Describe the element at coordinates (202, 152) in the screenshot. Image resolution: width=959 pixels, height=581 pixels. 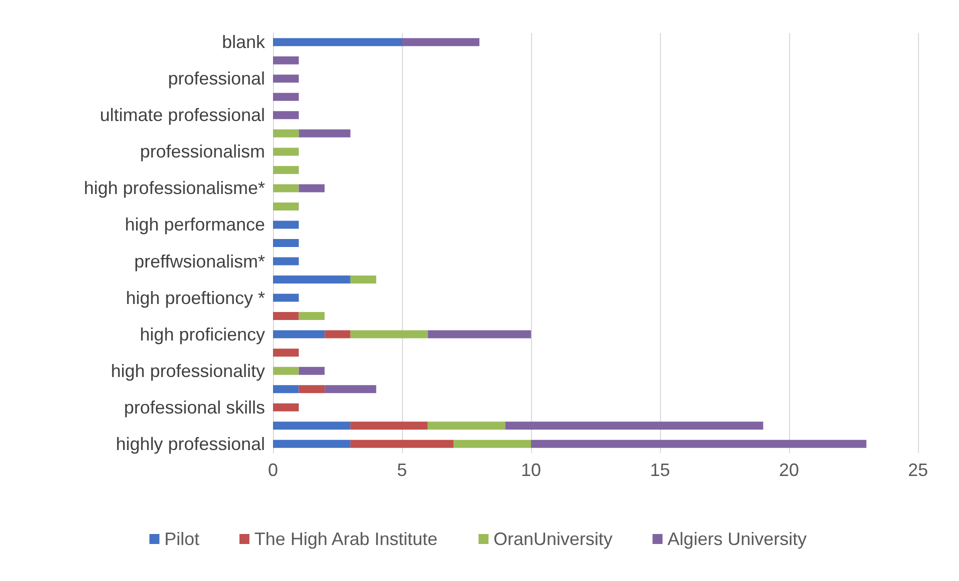
I see `y-tick-label: professionalism` at that location.